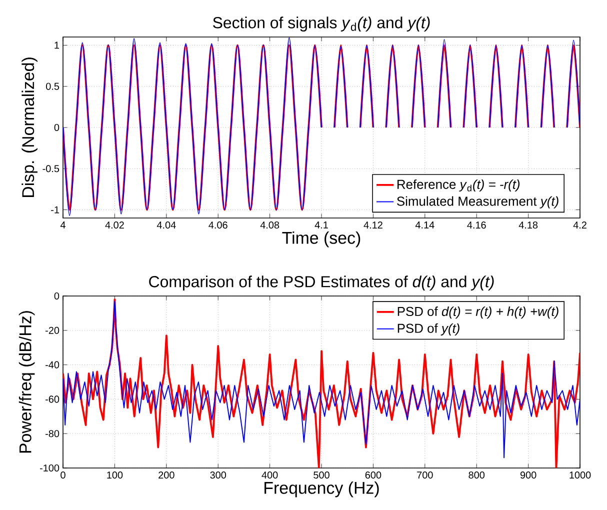 The width and height of the screenshot is (607, 510). What do you see at coordinates (63, 225) in the screenshot?
I see `x-tick-label: 4` at bounding box center [63, 225].